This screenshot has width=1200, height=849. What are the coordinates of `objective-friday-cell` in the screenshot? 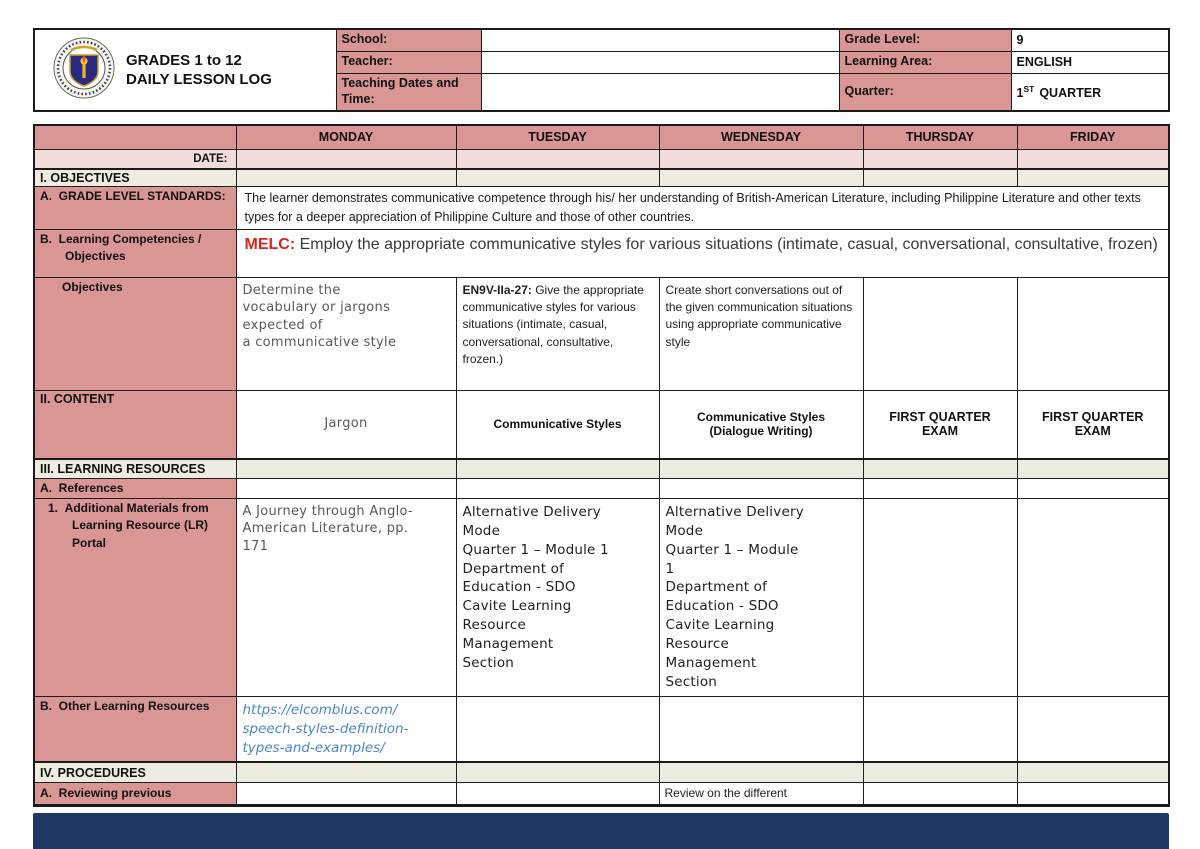 It's located at (1093, 333).